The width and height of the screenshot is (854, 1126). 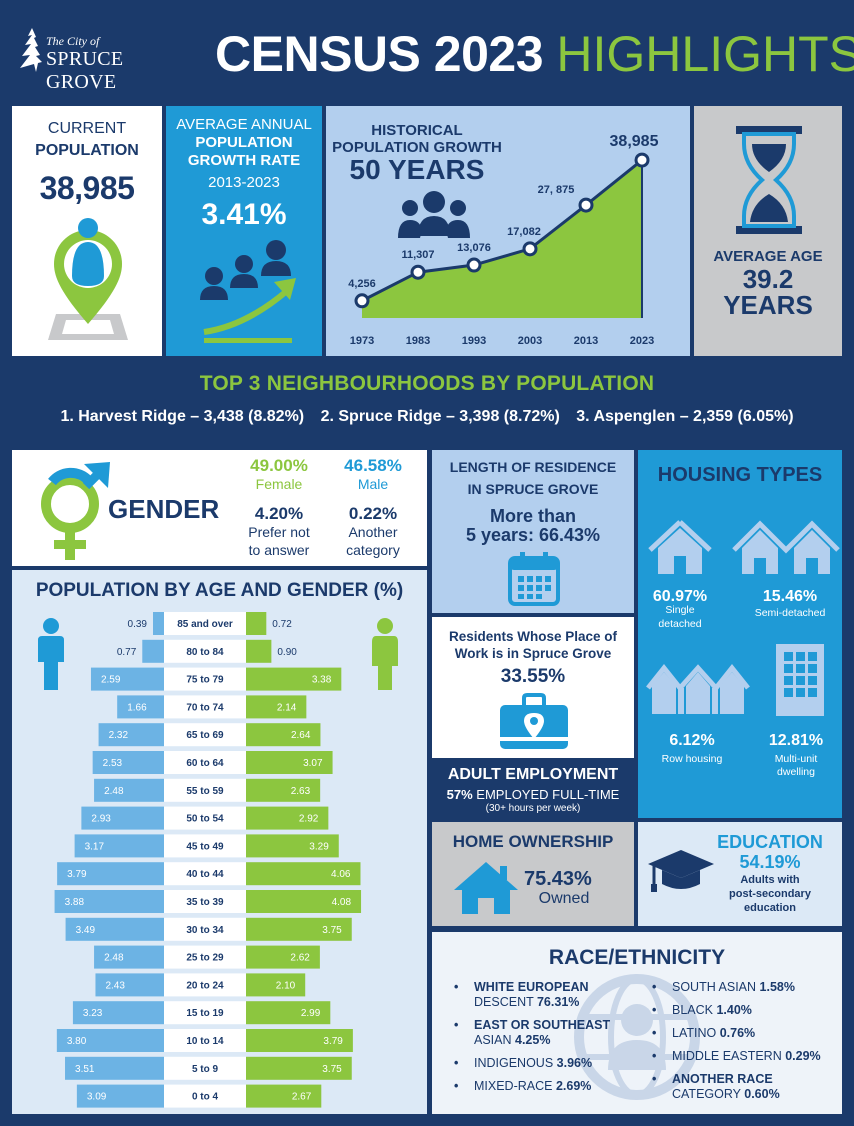 I want to click on race-right-item: • BLACK 1.40%, so click(x=745, y=1010).